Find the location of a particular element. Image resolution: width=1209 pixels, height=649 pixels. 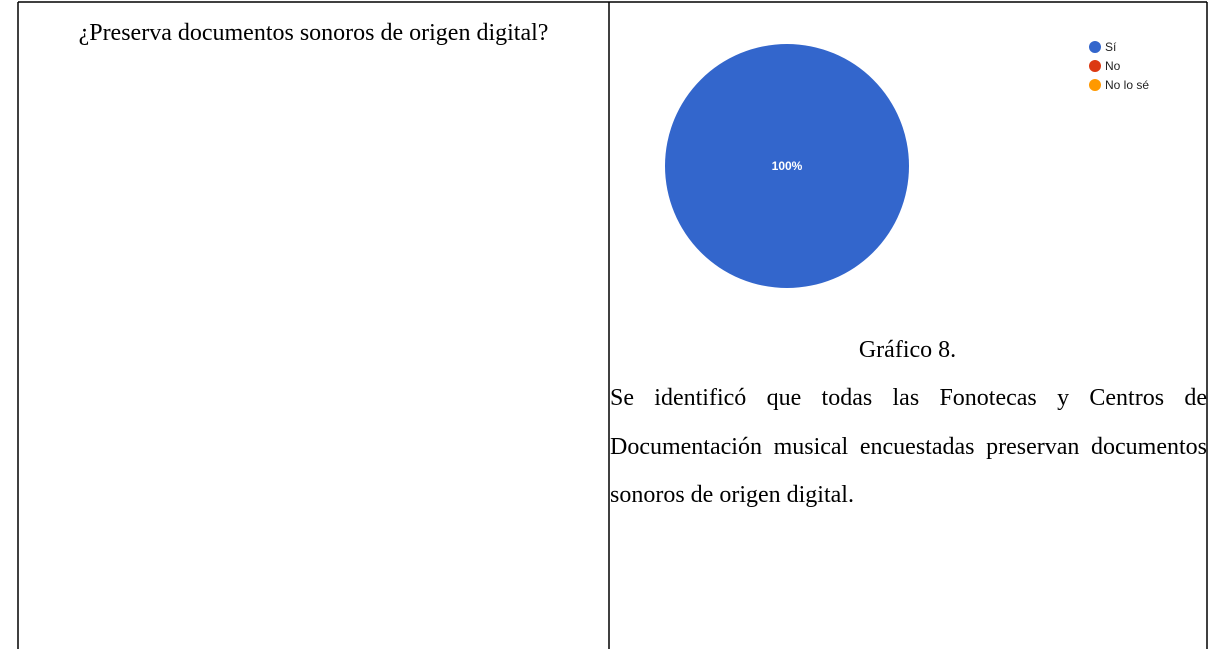

legend-label: Sí is located at coordinates (1111, 47).